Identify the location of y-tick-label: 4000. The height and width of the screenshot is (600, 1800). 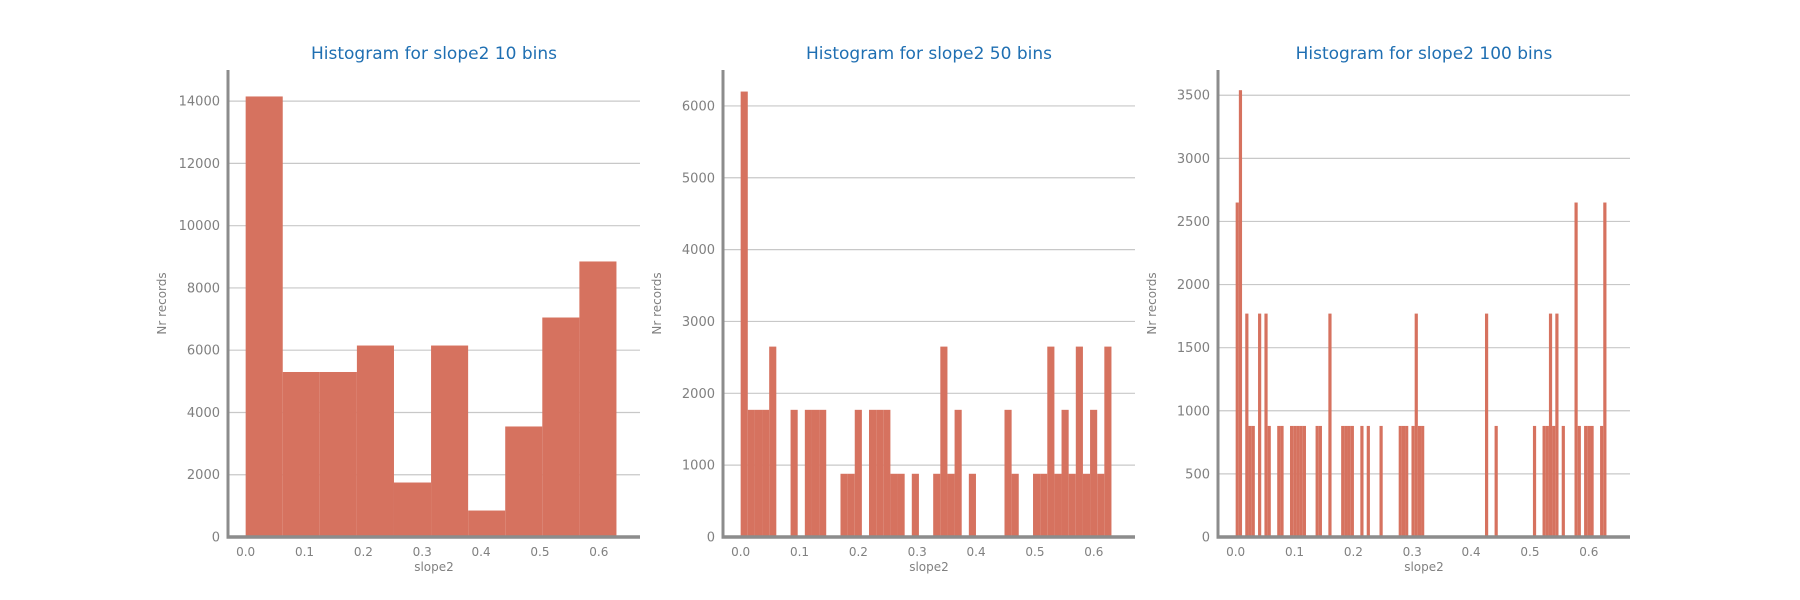
(203, 413).